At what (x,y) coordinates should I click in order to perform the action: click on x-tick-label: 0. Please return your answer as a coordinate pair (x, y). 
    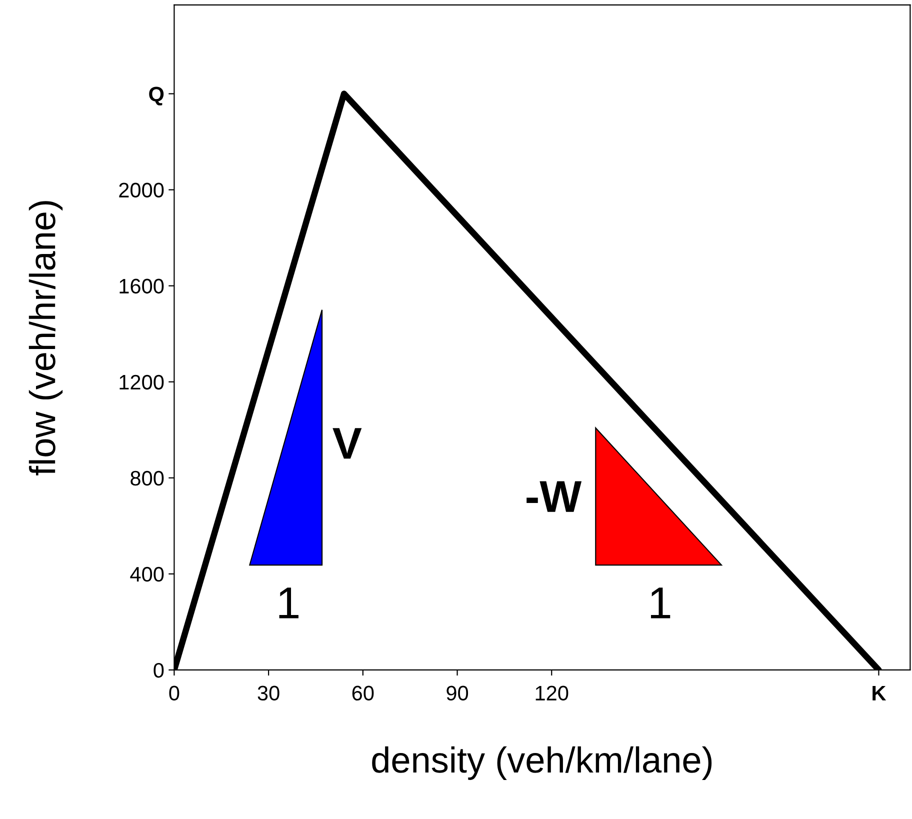
    Looking at the image, I should click on (174, 693).